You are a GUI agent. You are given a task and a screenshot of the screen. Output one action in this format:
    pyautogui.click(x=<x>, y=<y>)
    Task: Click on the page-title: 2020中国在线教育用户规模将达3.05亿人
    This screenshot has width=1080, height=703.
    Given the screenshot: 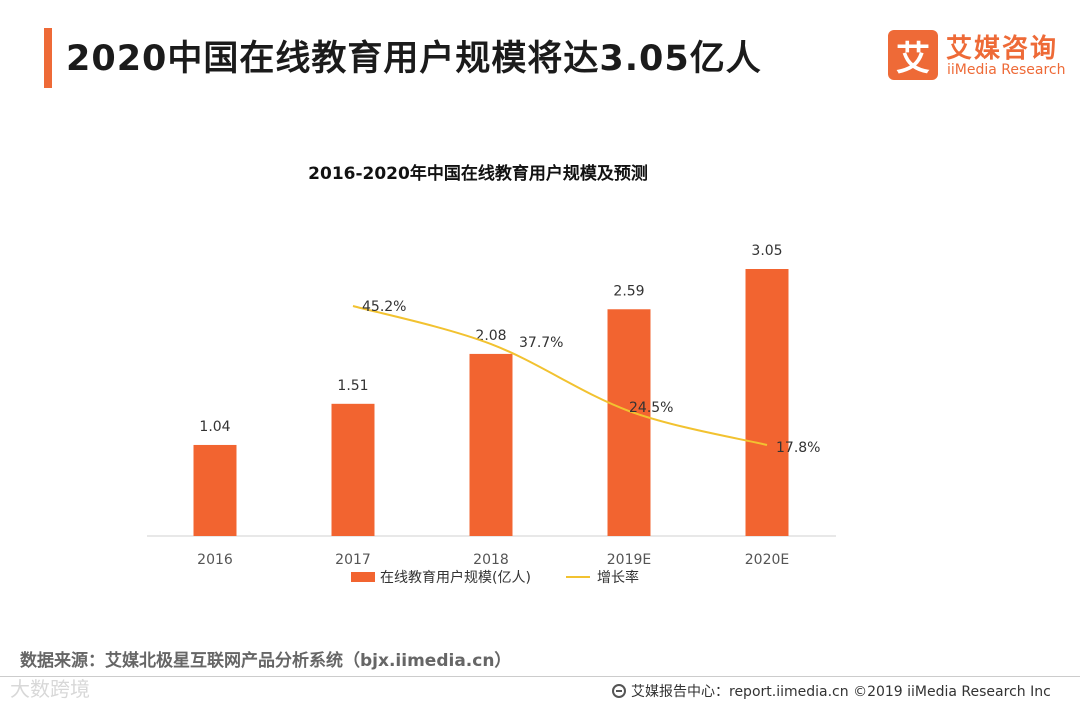 What is the action you would take?
    pyautogui.click(x=414, y=59)
    